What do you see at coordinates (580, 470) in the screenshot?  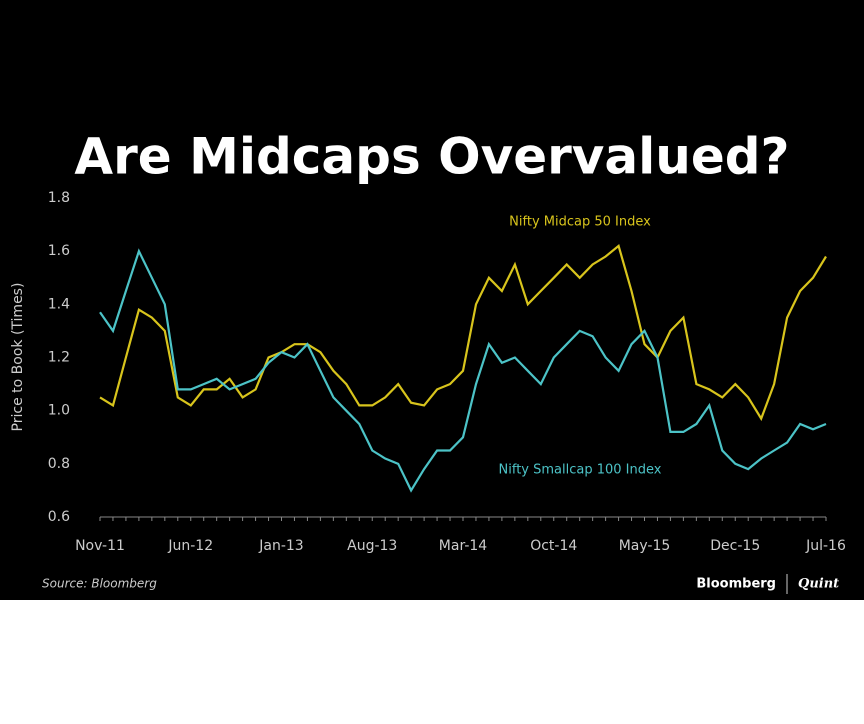 I see `series-label: Nifty Smallcap 100 Index` at bounding box center [580, 470].